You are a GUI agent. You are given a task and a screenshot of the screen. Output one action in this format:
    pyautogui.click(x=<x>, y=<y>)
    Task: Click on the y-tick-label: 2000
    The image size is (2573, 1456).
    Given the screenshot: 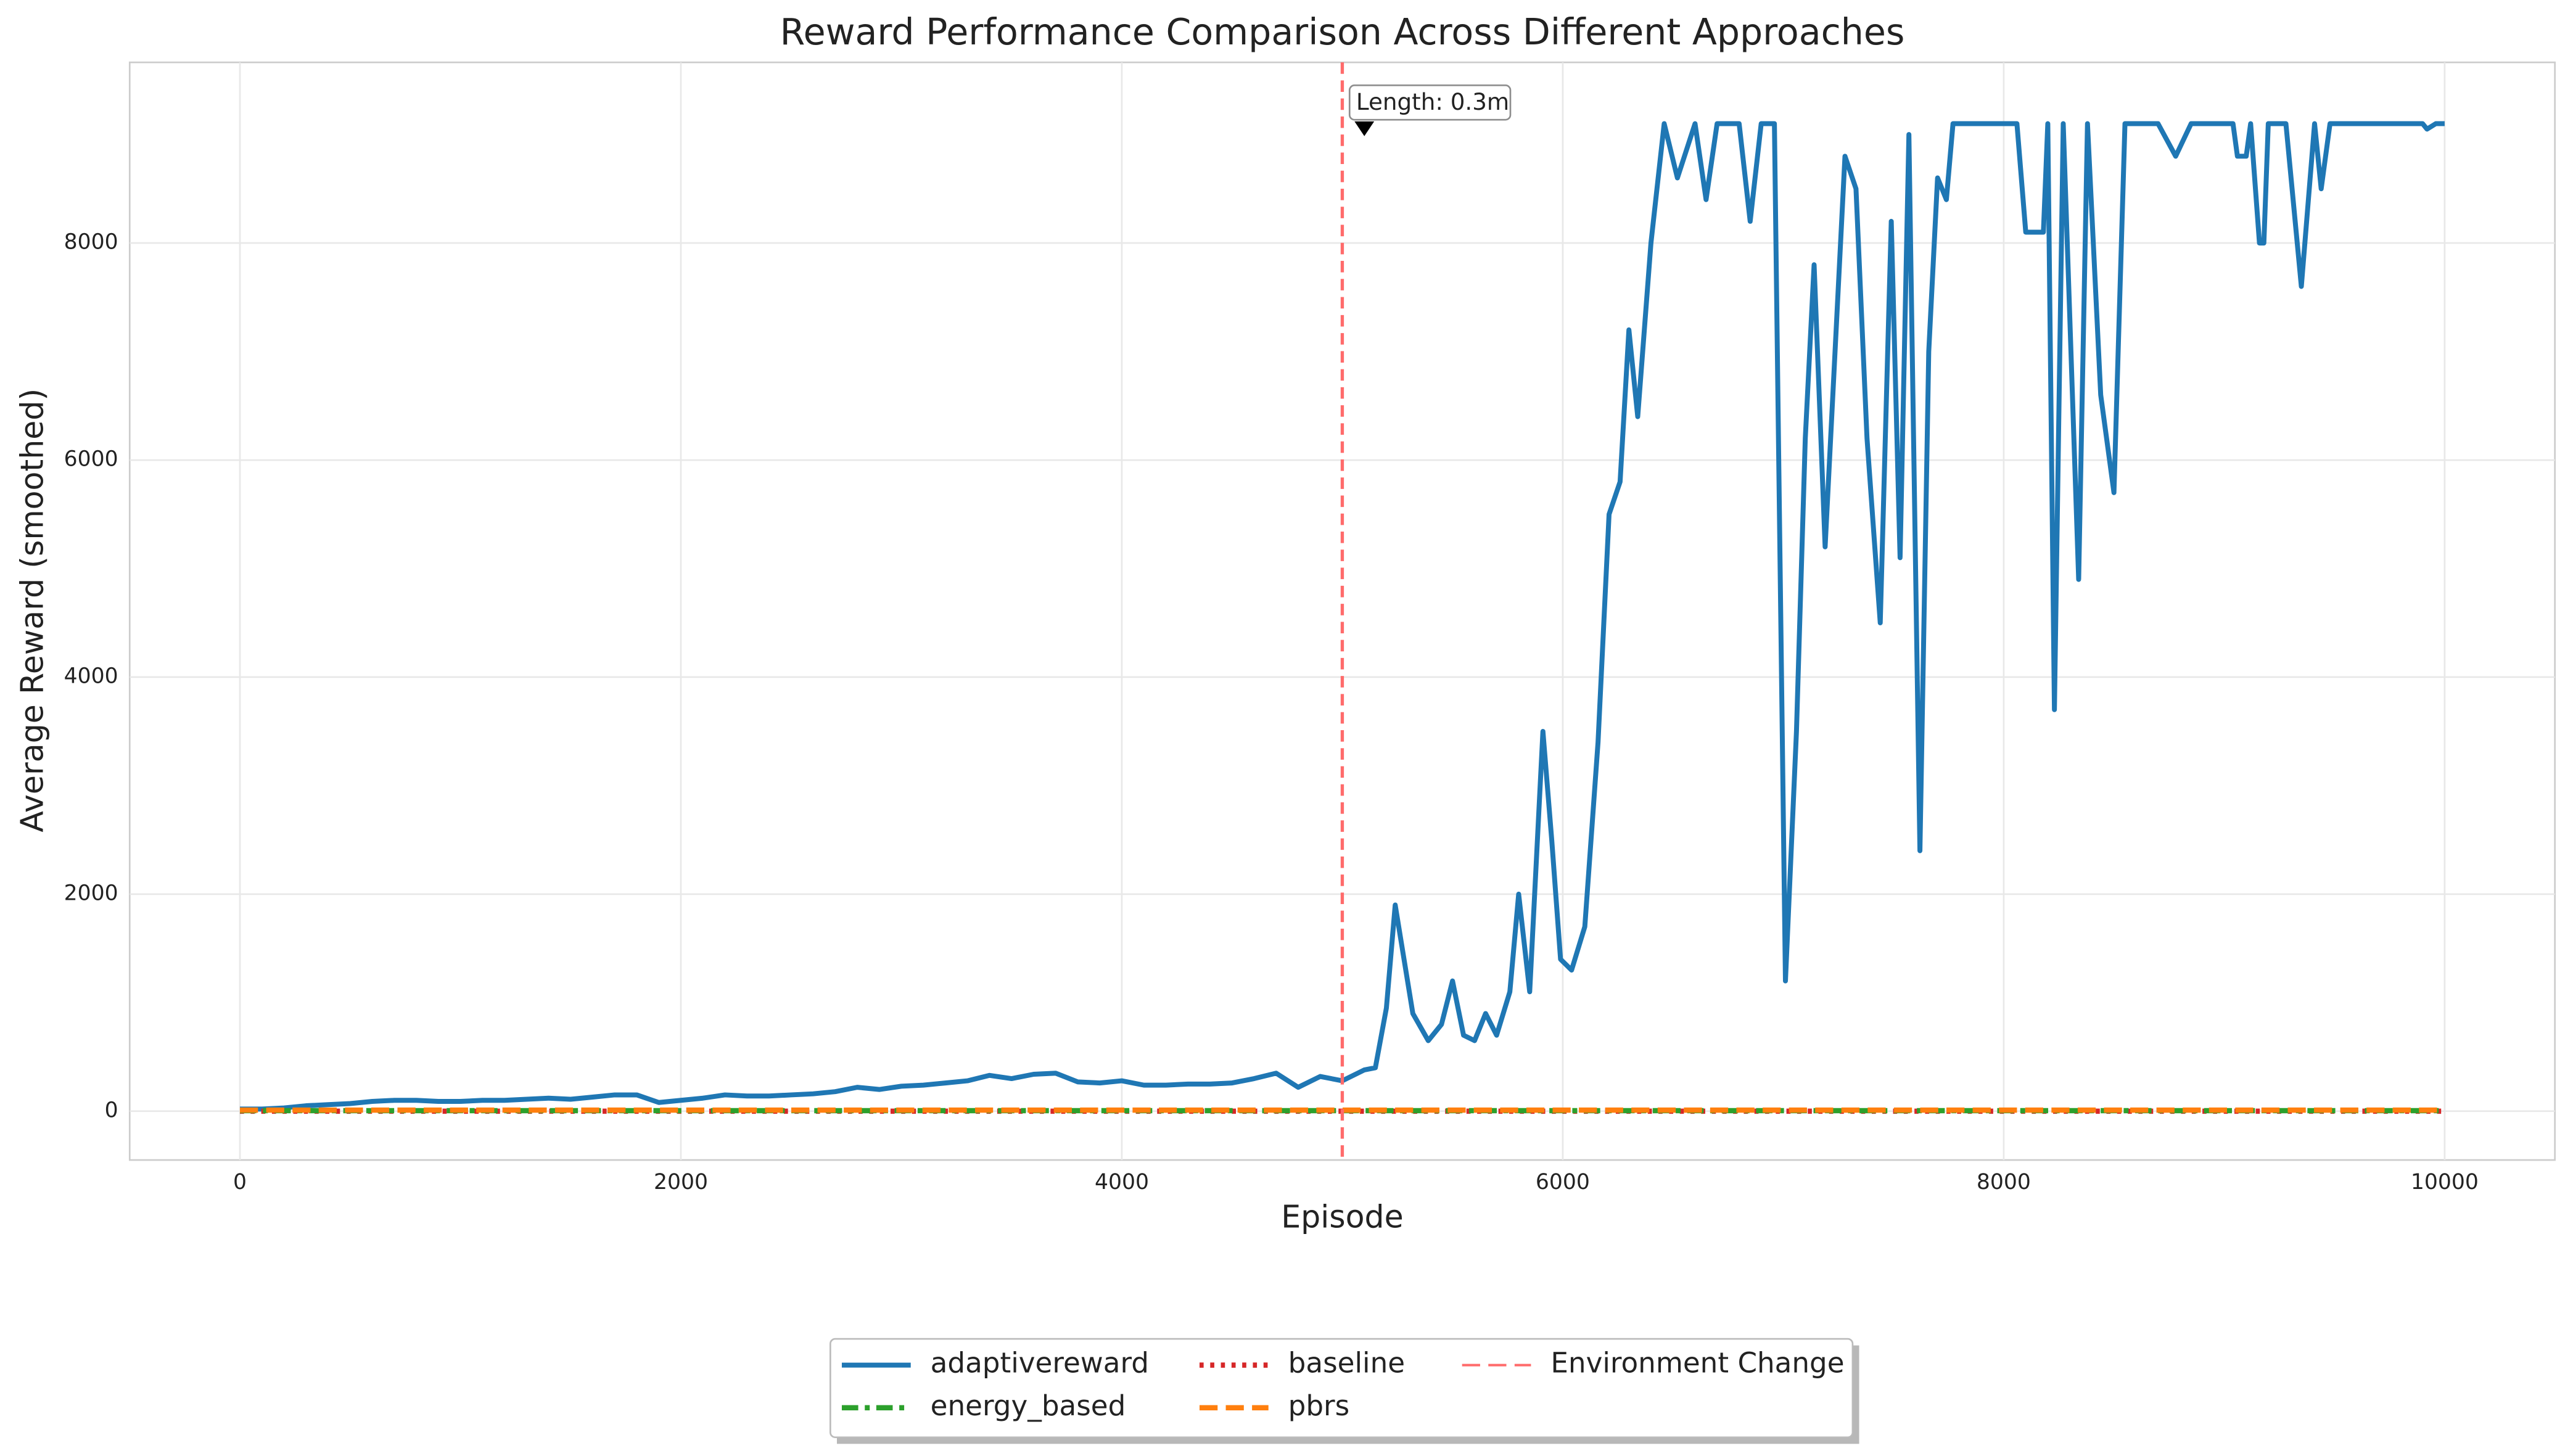 What is the action you would take?
    pyautogui.click(x=91, y=893)
    